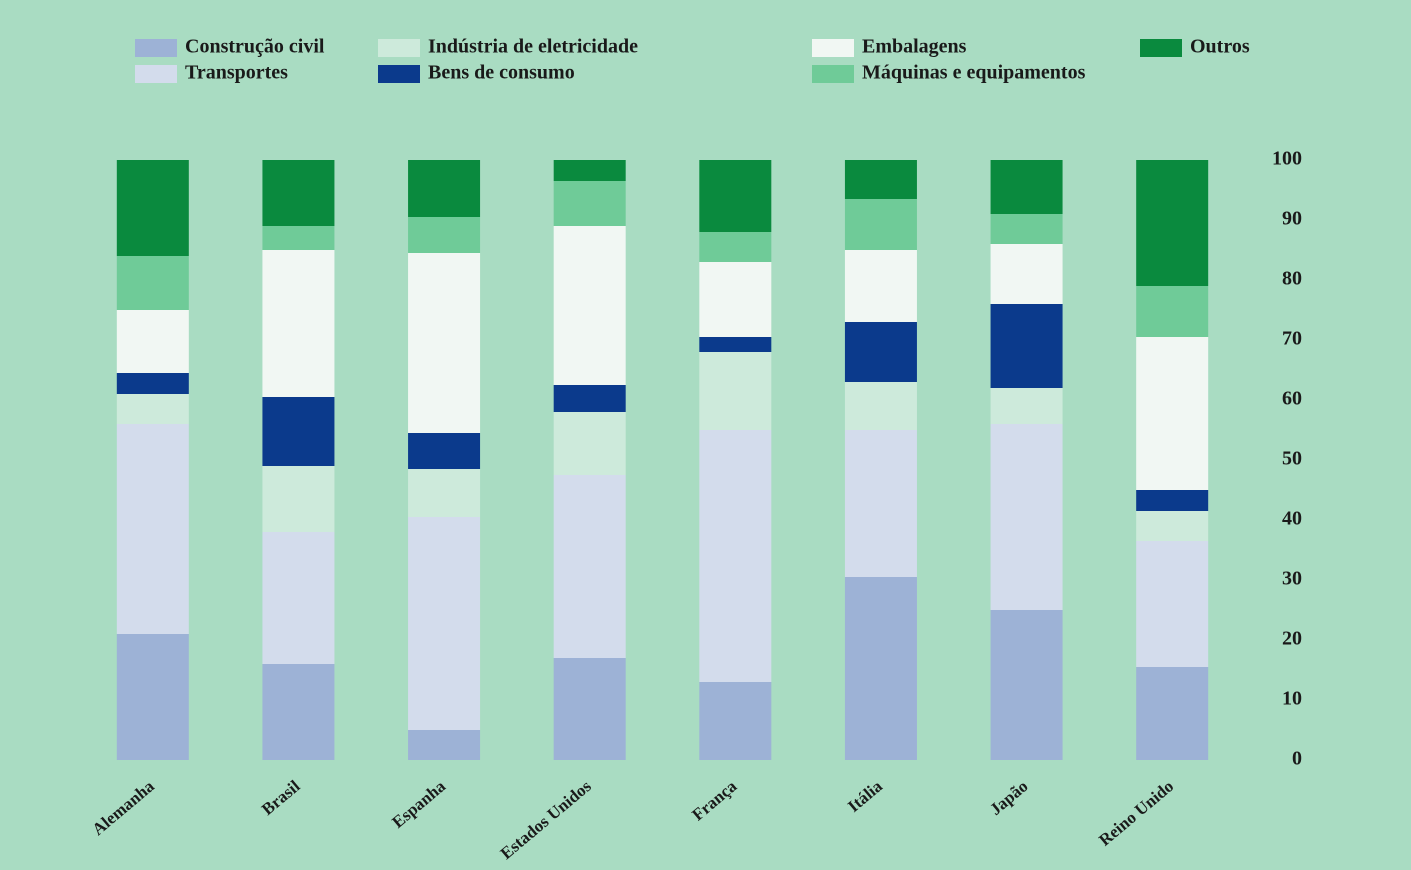  I want to click on x-tick-label: Espanha, so click(418, 804).